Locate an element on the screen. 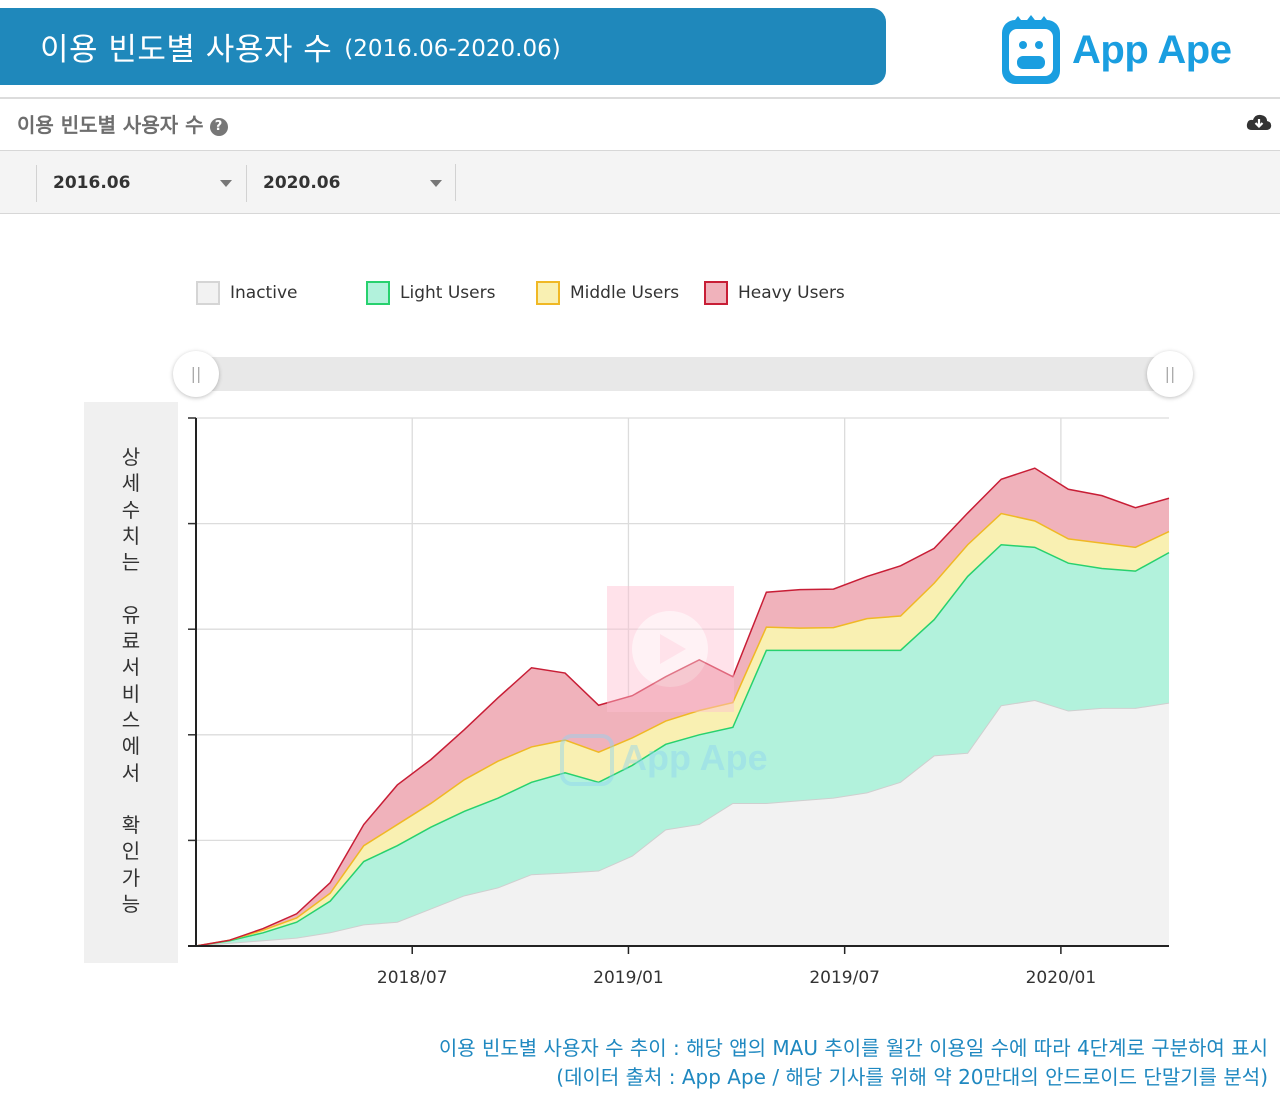 This screenshot has height=1105, width=1280. x-axis-ticks: 2018/07 2019/01 2019/07 2020/01 is located at coordinates (736, 967).